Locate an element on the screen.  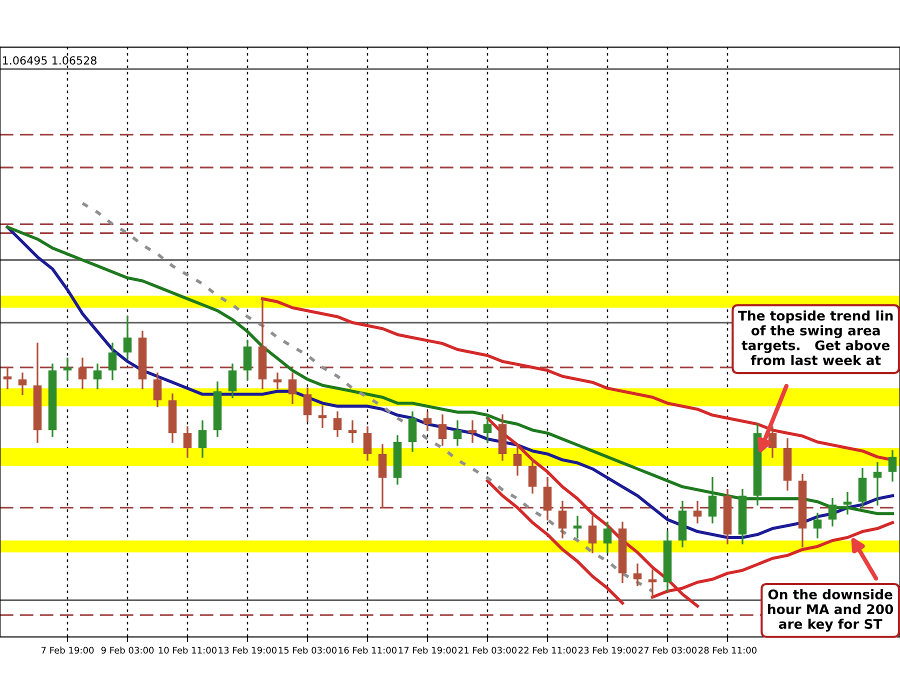
x-tick-label: 13 Feb 19:00 is located at coordinates (247, 650).